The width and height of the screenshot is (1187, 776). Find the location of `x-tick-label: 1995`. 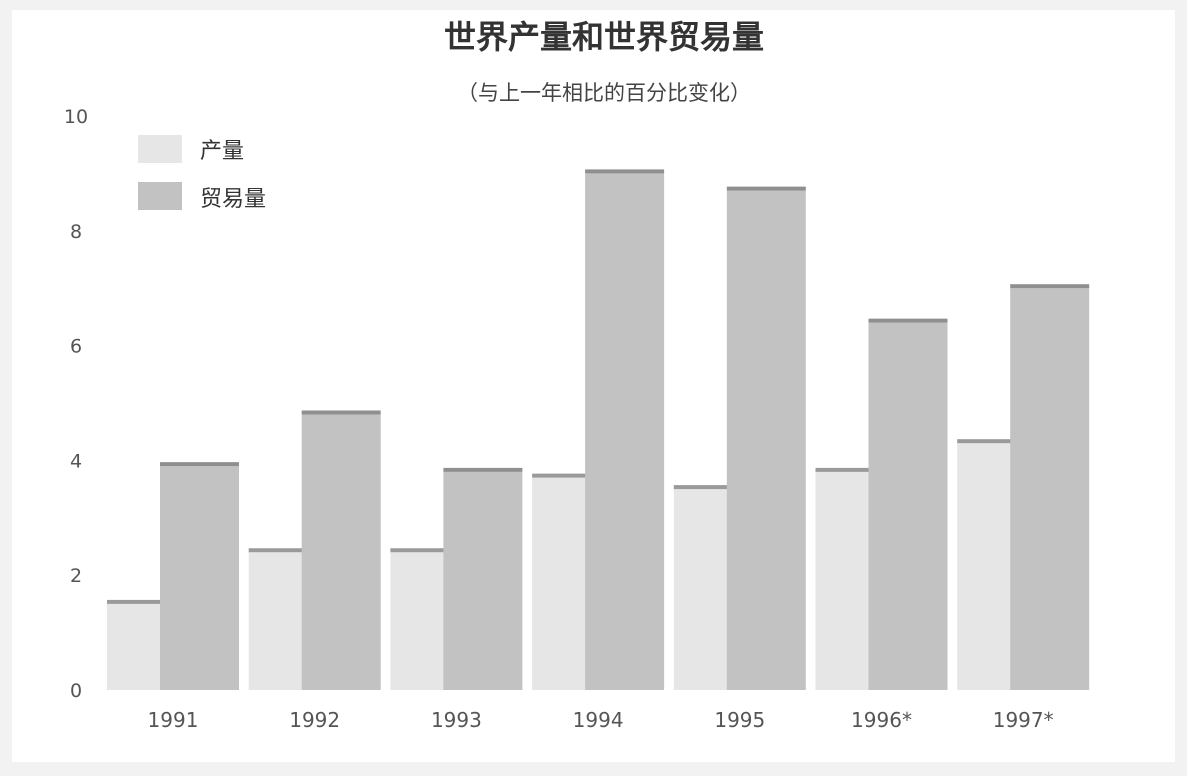

x-tick-label: 1995 is located at coordinates (739, 720).